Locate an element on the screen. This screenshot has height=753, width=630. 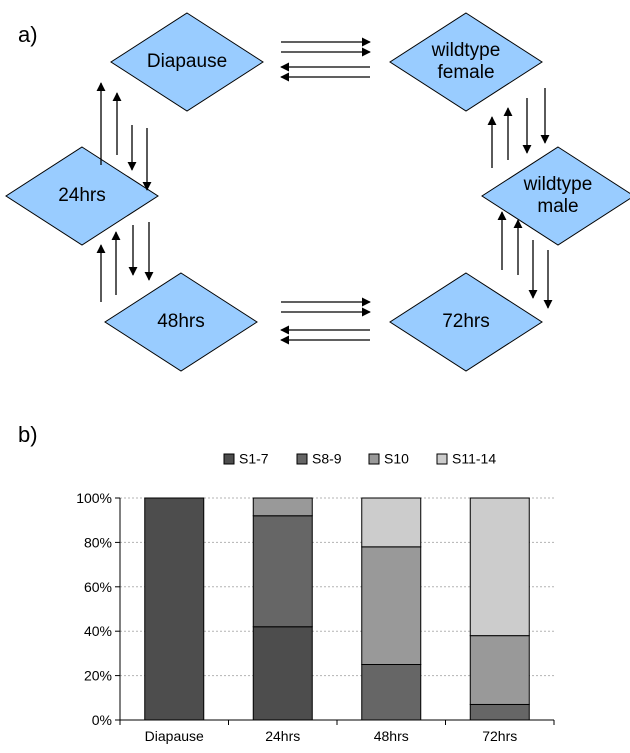
bar-segment-S11-14-48hrs is located at coordinates (391, 522).